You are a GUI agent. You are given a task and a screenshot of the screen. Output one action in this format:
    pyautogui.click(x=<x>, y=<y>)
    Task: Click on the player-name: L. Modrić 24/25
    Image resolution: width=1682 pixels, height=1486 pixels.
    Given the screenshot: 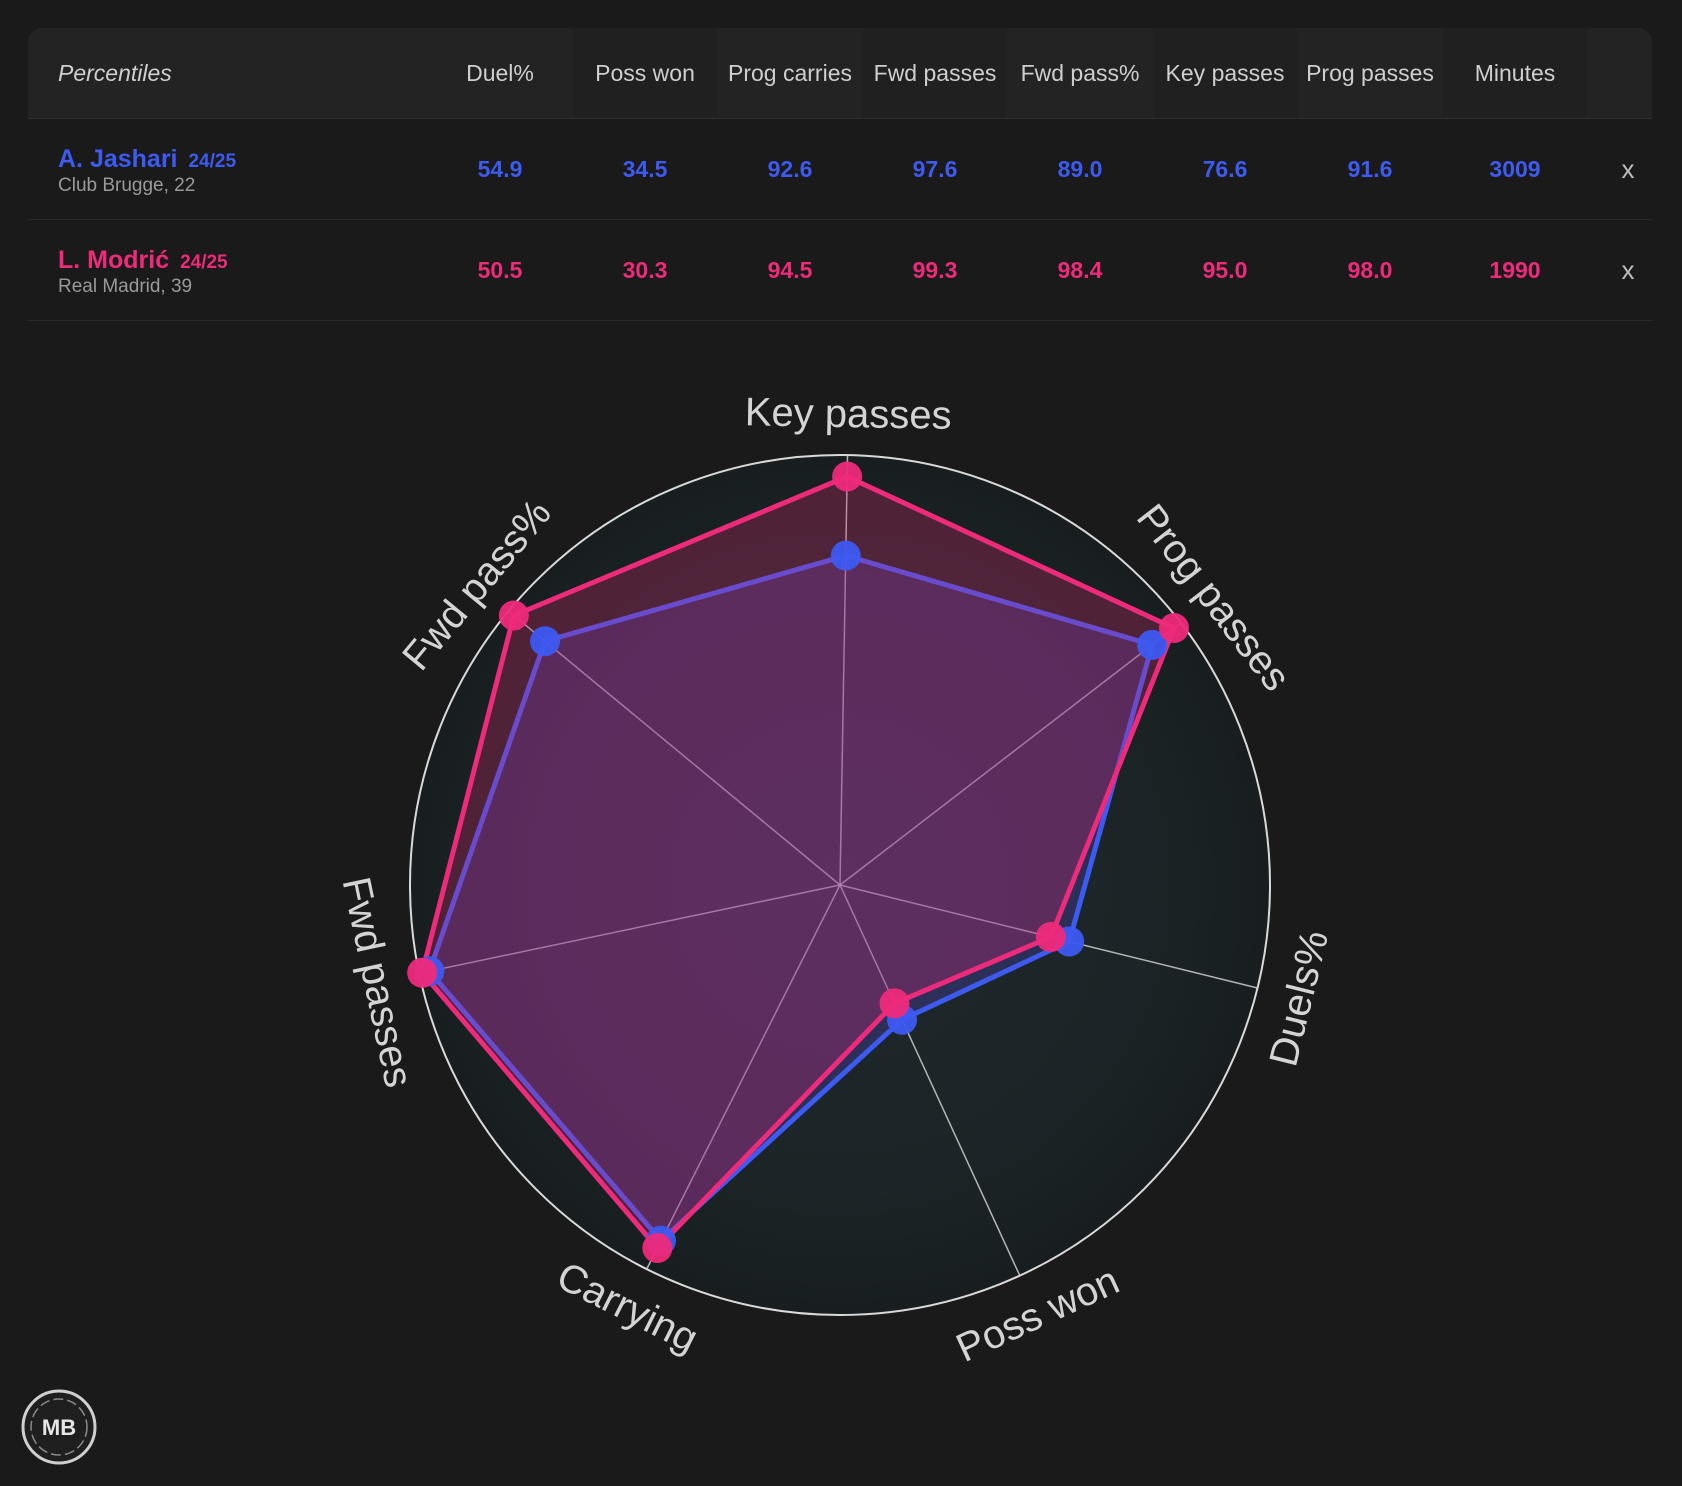 What is the action you would take?
    pyautogui.click(x=143, y=260)
    